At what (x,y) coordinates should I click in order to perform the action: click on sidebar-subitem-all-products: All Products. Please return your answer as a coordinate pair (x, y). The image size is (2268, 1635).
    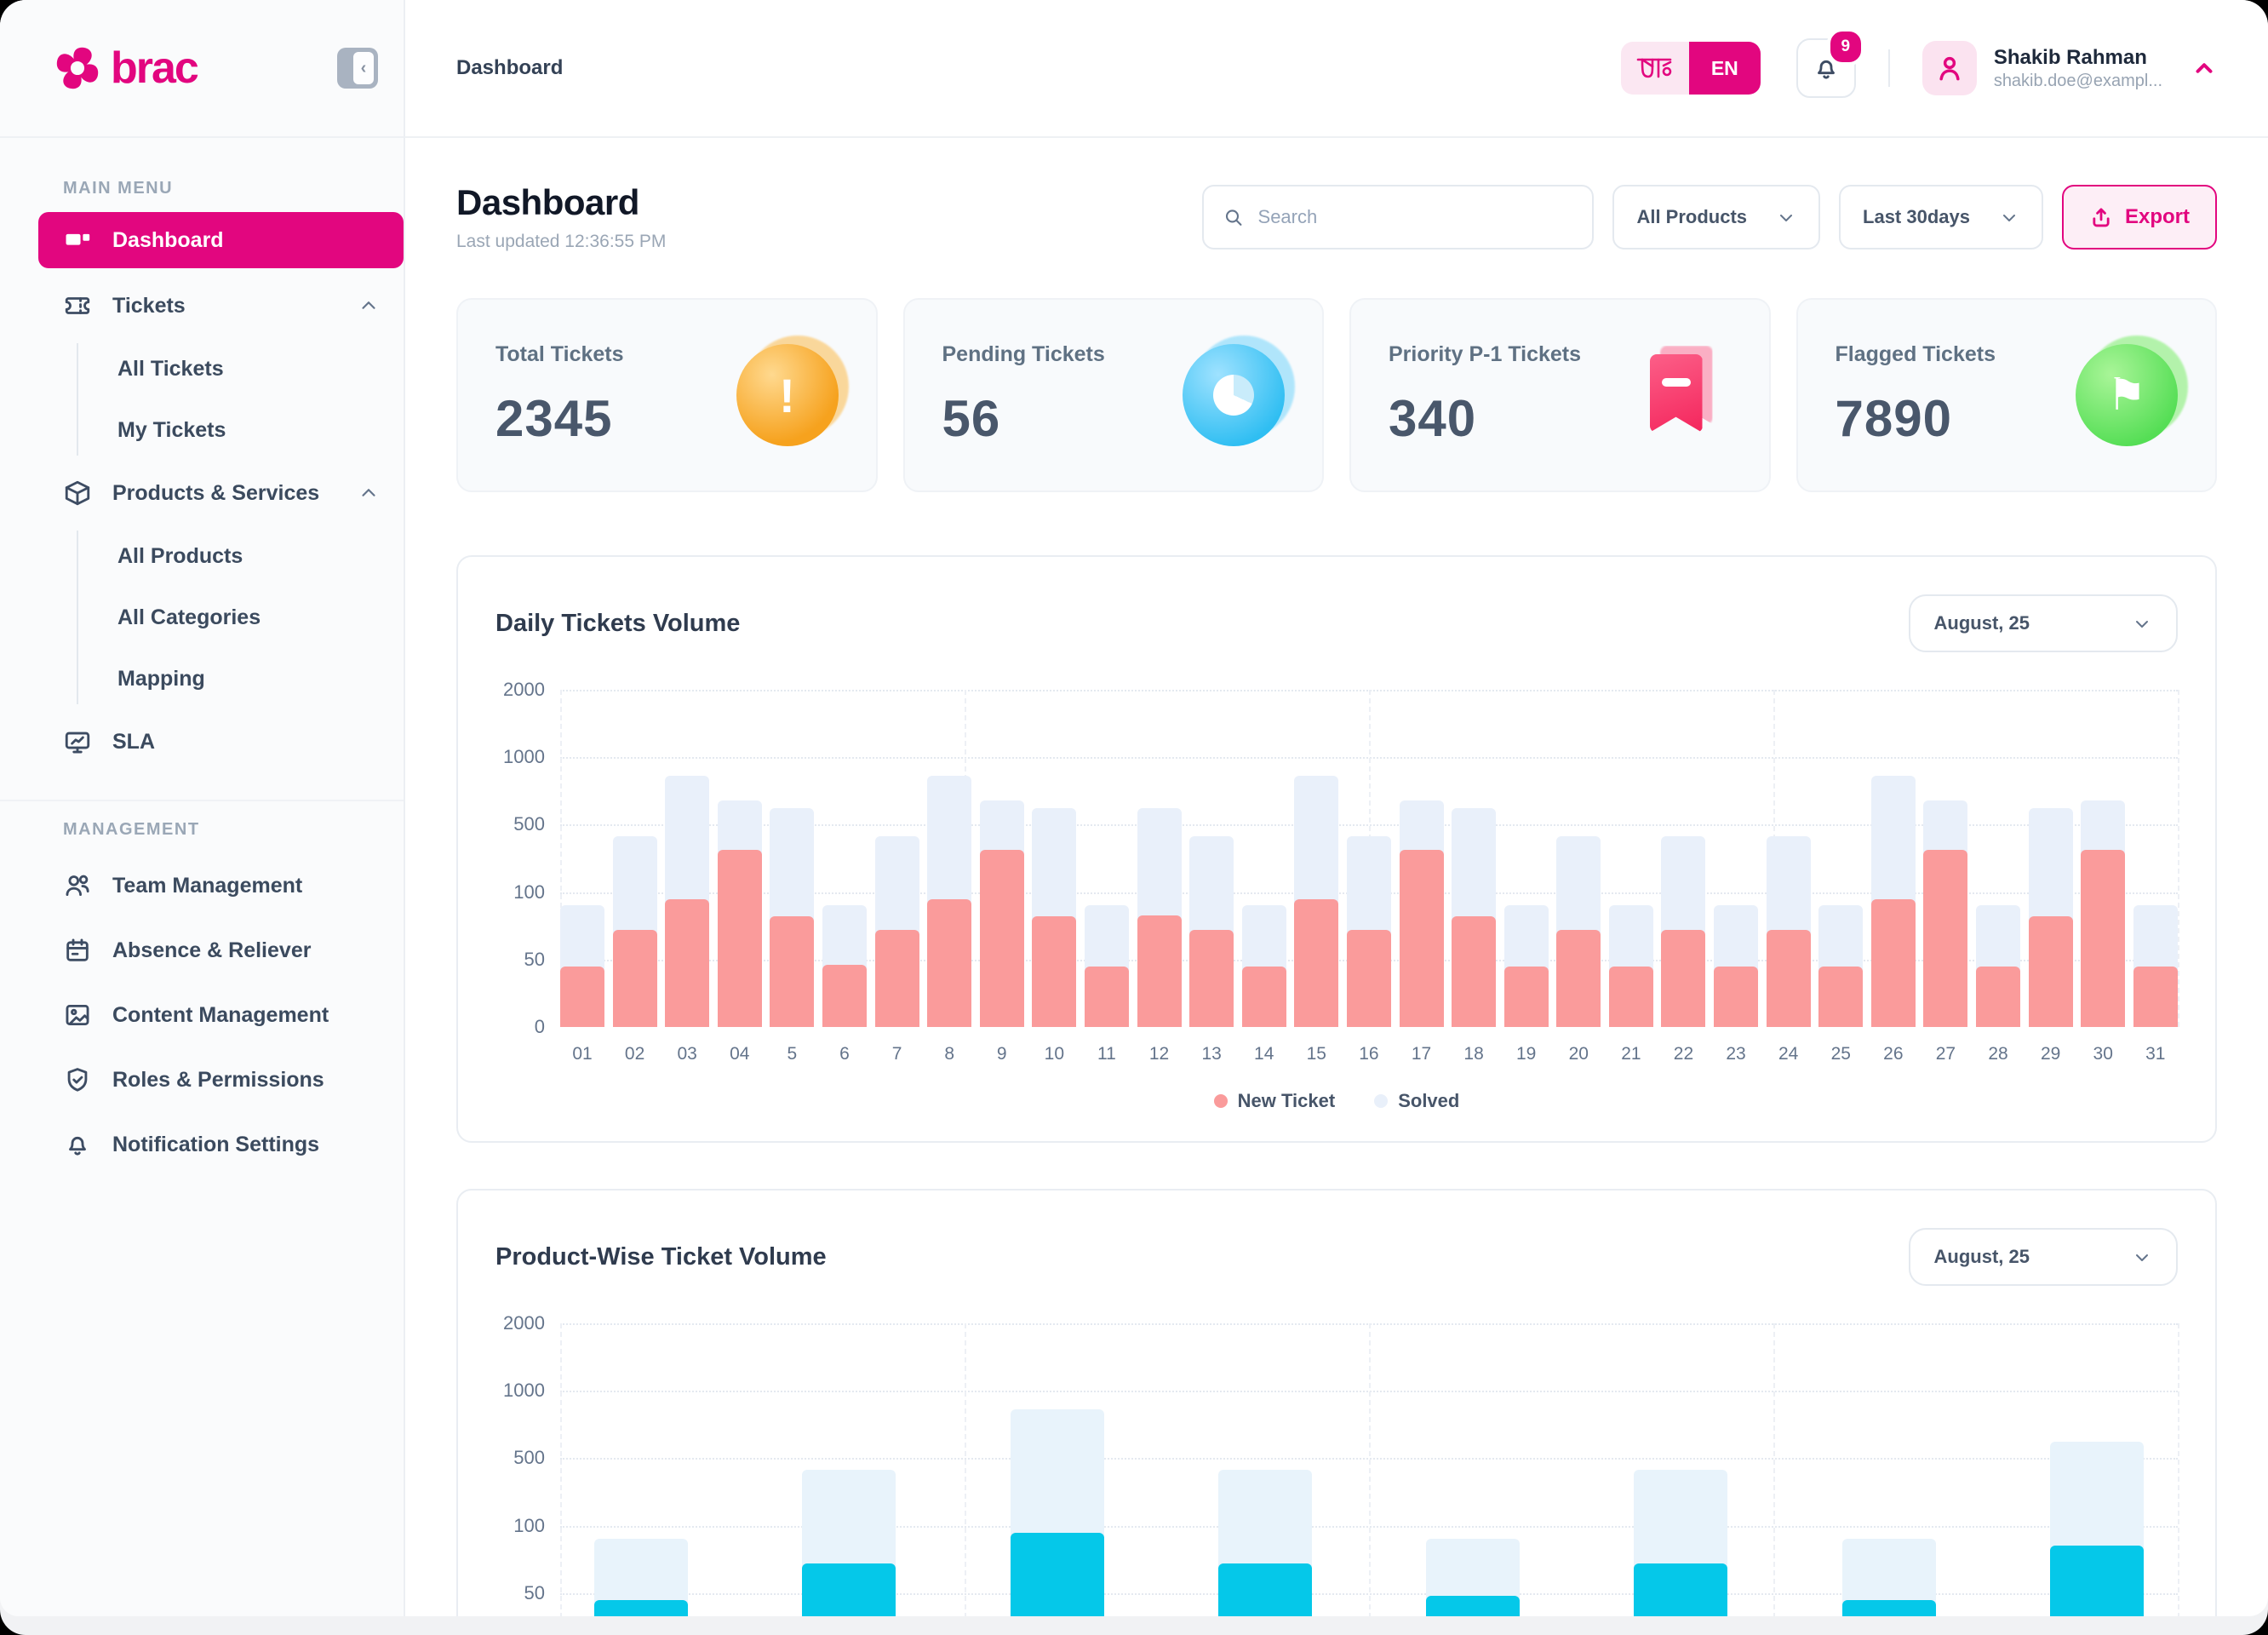
    Looking at the image, I should click on (180, 556).